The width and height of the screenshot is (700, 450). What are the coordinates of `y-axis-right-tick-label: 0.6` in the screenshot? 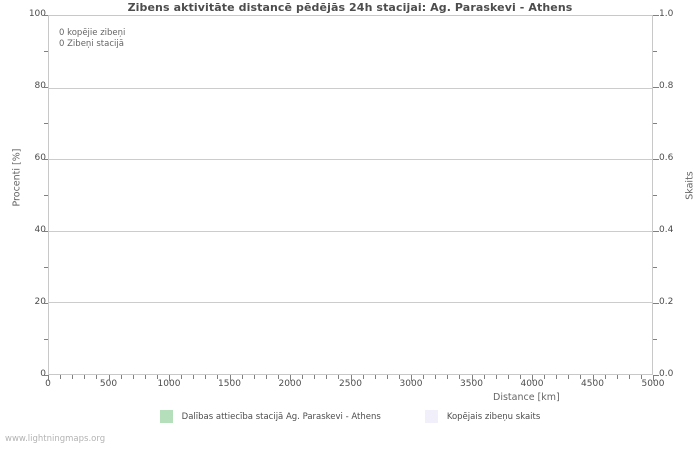 It's located at (666, 158).